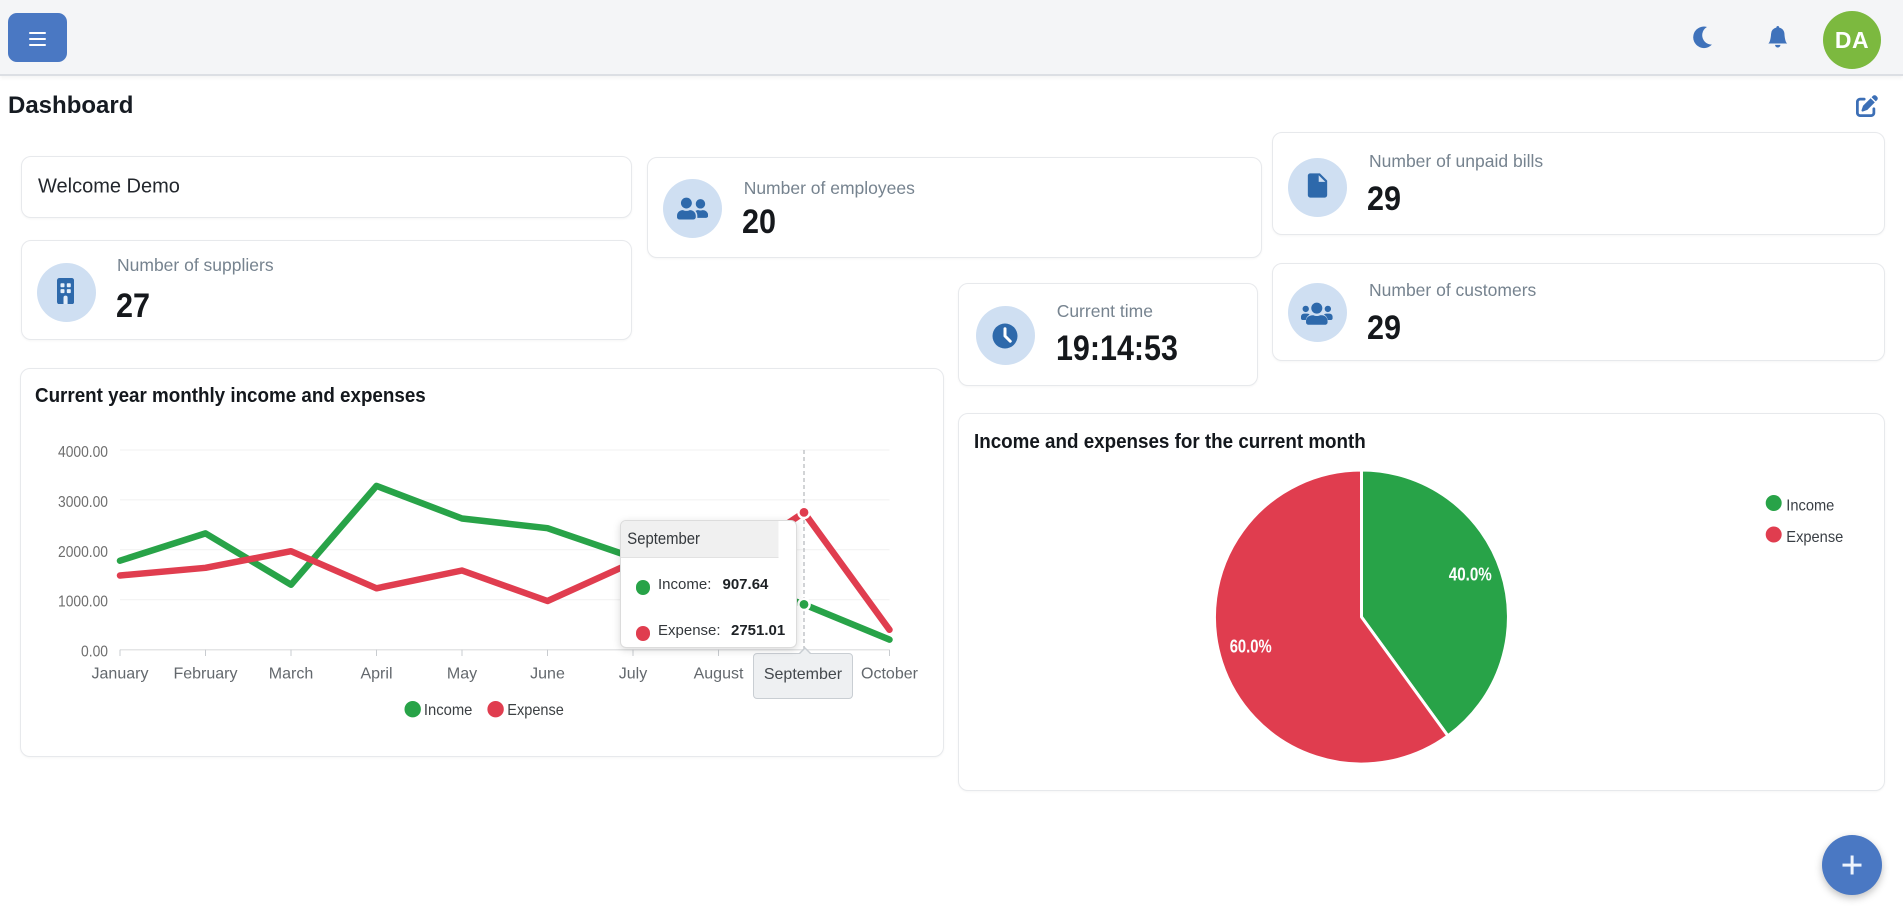  What do you see at coordinates (120, 674) in the screenshot?
I see `svg-text: January` at bounding box center [120, 674].